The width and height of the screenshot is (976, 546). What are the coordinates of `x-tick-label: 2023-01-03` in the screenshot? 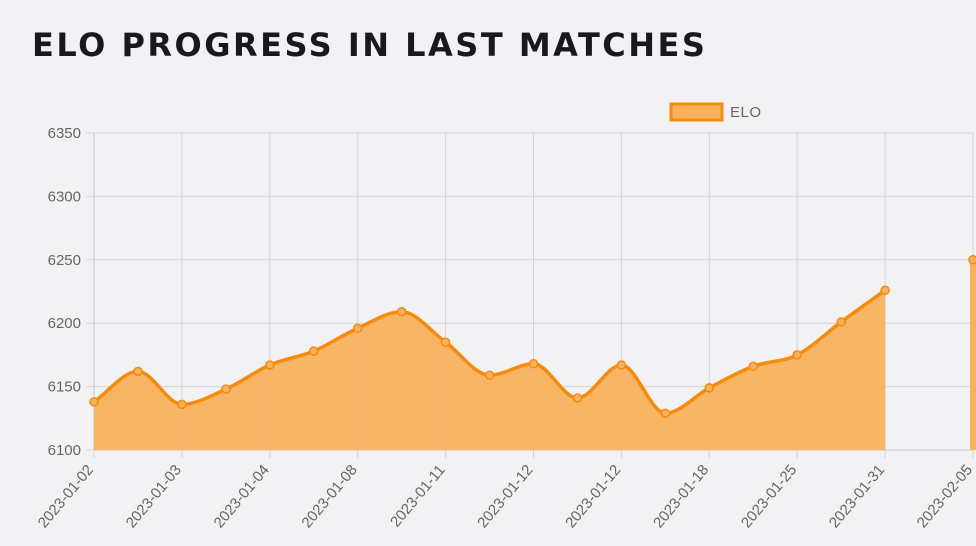 It's located at (154, 497).